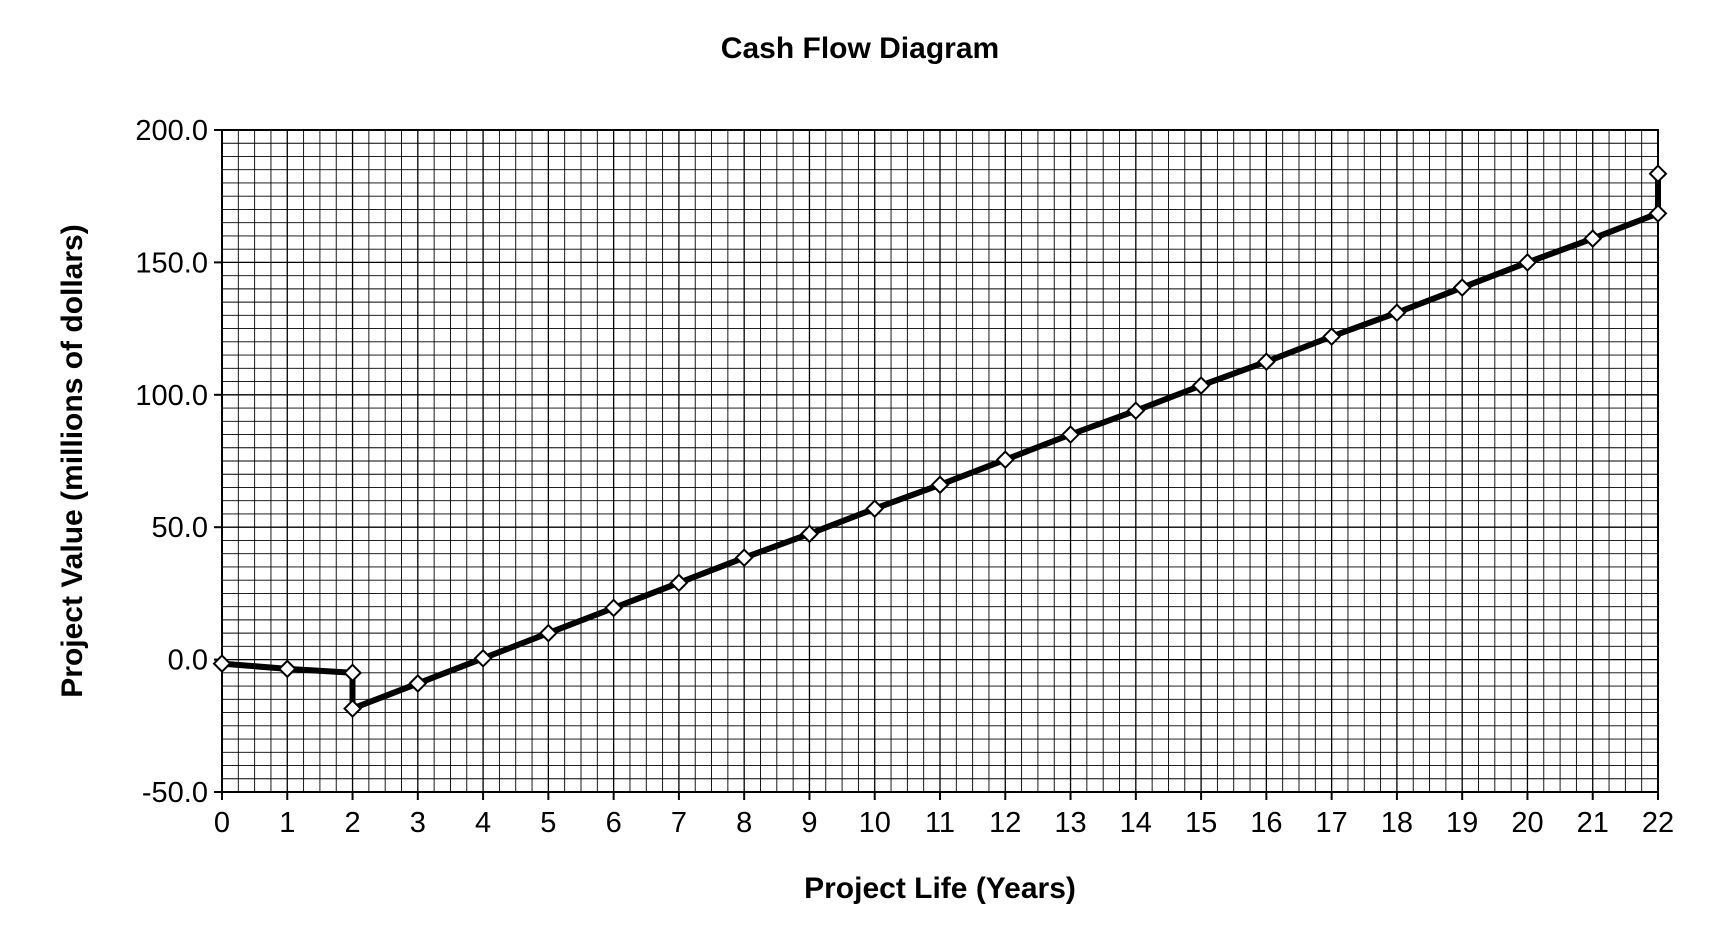 The height and width of the screenshot is (934, 1722). Describe the element at coordinates (1593, 823) in the screenshot. I see `x-tick-label: 21` at that location.